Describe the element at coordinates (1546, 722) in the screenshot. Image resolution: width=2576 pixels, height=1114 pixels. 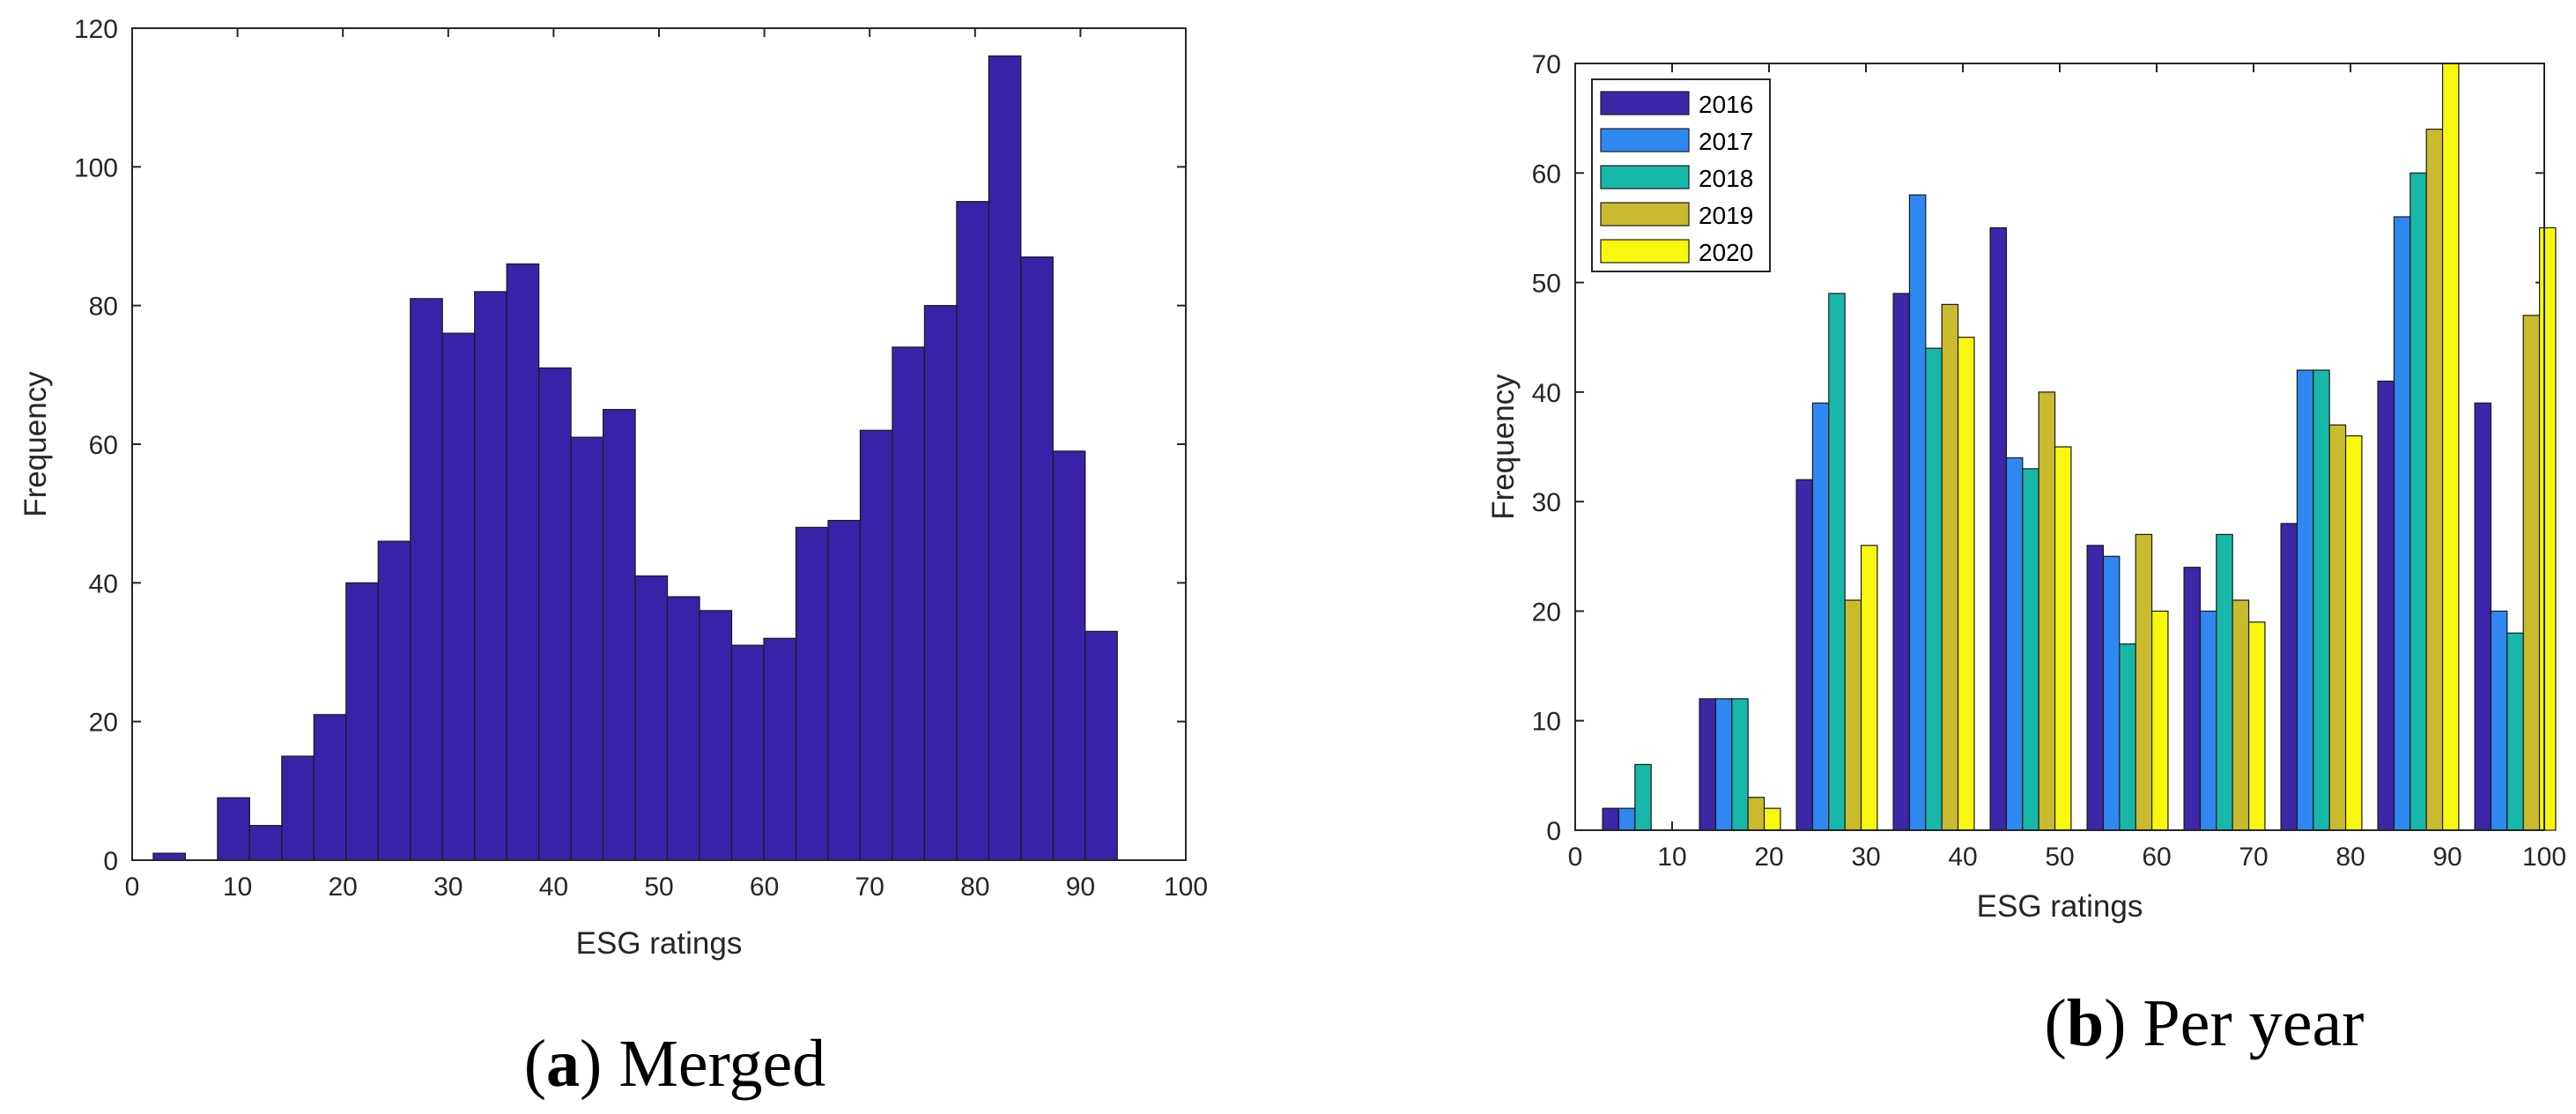
I see `panel-b-ytick-label: 10` at that location.